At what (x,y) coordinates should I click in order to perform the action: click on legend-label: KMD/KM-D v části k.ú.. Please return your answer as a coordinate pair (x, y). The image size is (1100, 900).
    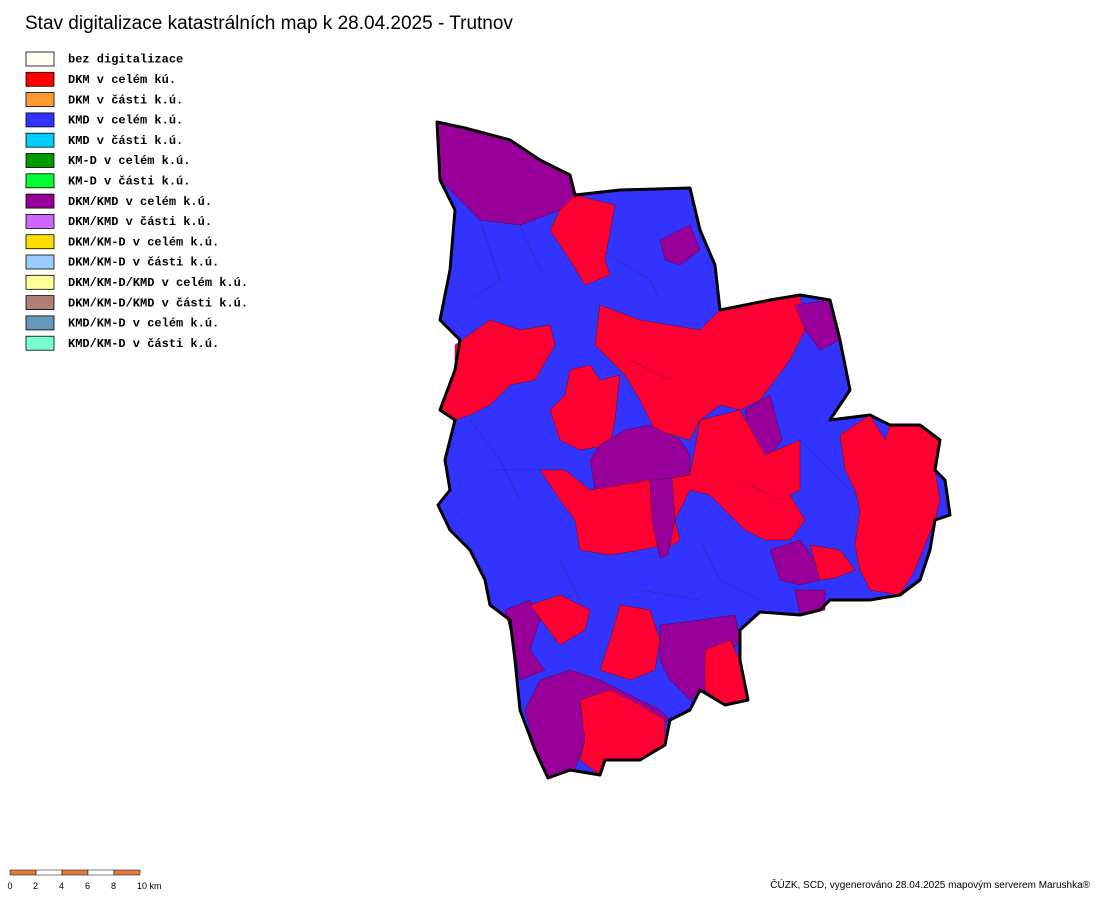
    Looking at the image, I should click on (143, 344).